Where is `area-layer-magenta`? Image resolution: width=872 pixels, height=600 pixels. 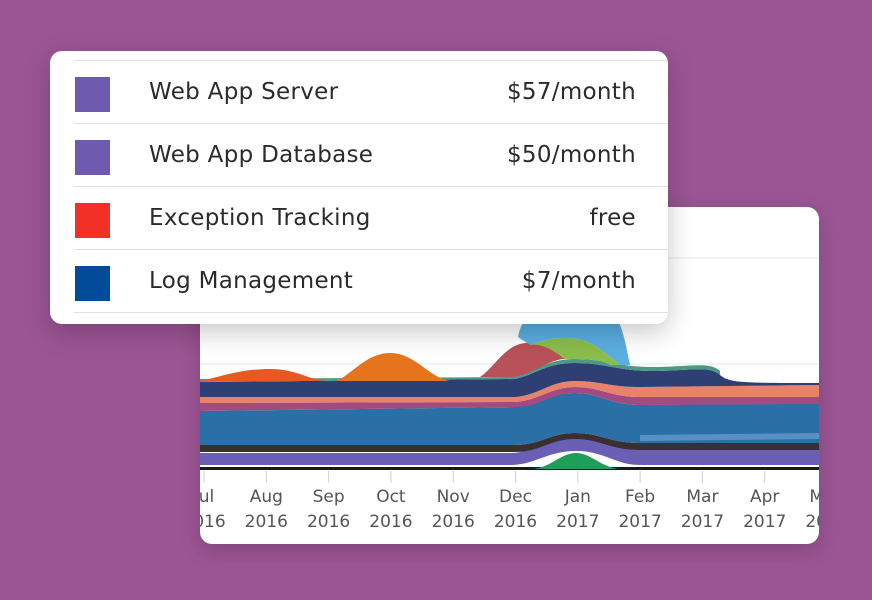
area-layer-magenta is located at coordinates (509, 399).